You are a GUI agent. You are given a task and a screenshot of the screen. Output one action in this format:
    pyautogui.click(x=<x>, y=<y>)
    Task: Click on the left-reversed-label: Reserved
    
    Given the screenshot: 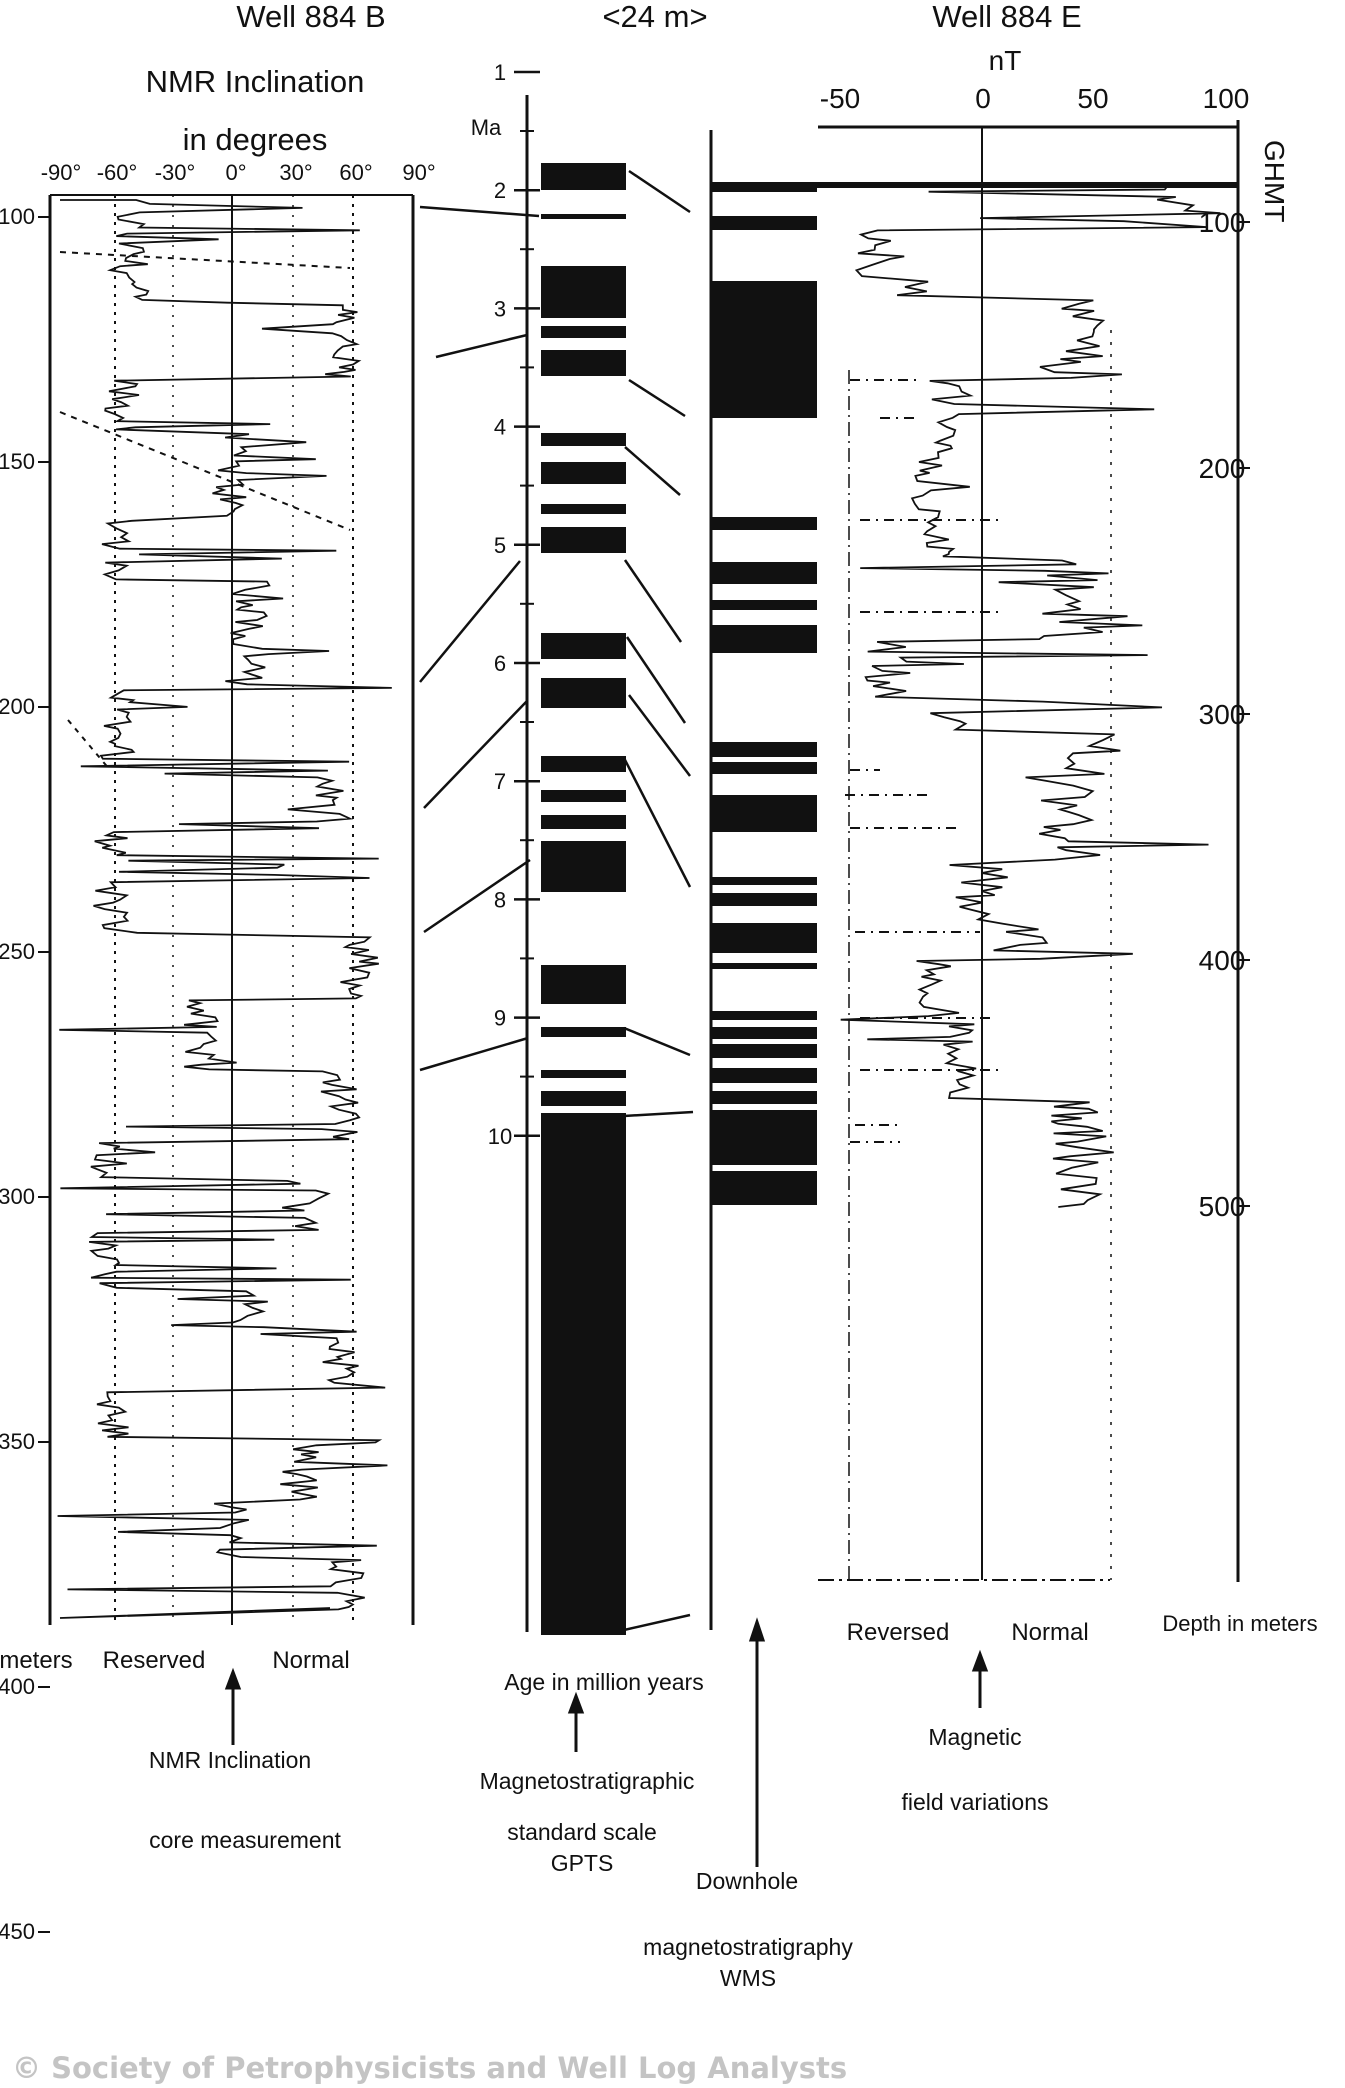 What is the action you would take?
    pyautogui.click(x=154, y=1660)
    